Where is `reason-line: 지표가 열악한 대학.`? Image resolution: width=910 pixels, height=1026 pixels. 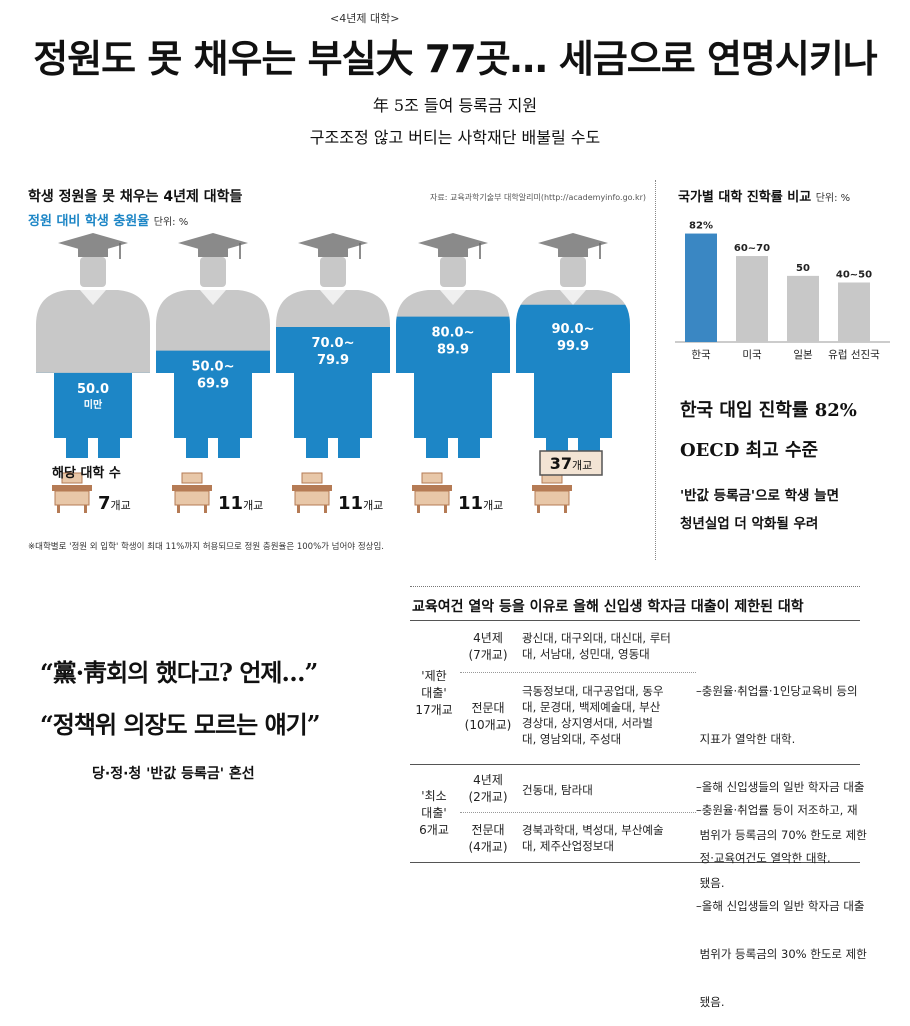 reason-line: 지표가 열악한 대학. is located at coordinates (746, 739).